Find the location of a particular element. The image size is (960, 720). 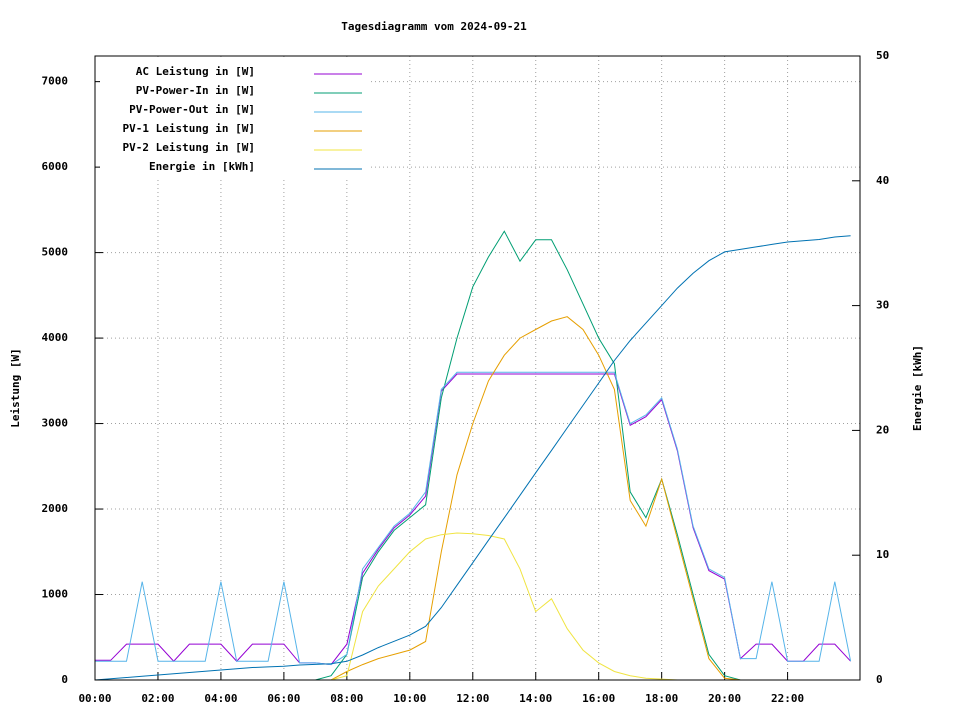

legend-label: Energie in [kWh] is located at coordinates (202, 166).